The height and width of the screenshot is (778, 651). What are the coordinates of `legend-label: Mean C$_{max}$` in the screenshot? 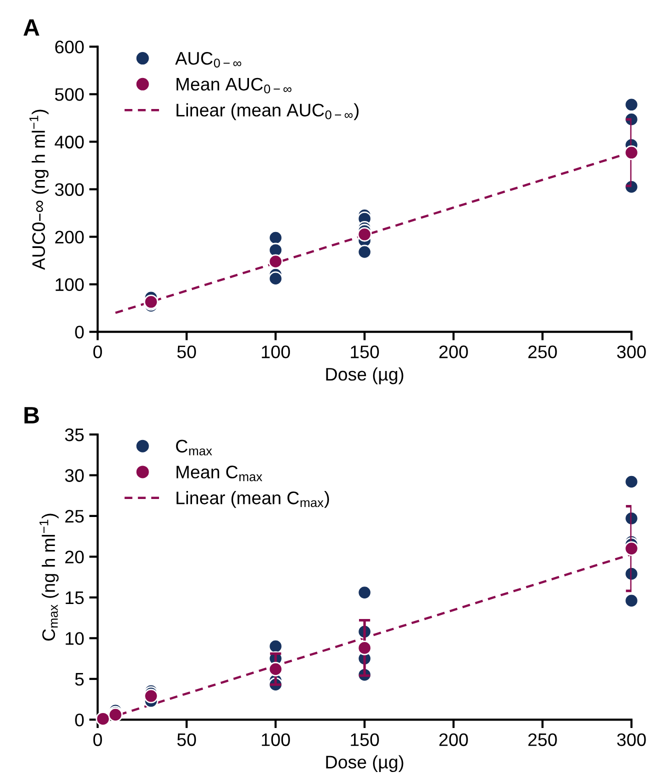 It's located at (219, 474).